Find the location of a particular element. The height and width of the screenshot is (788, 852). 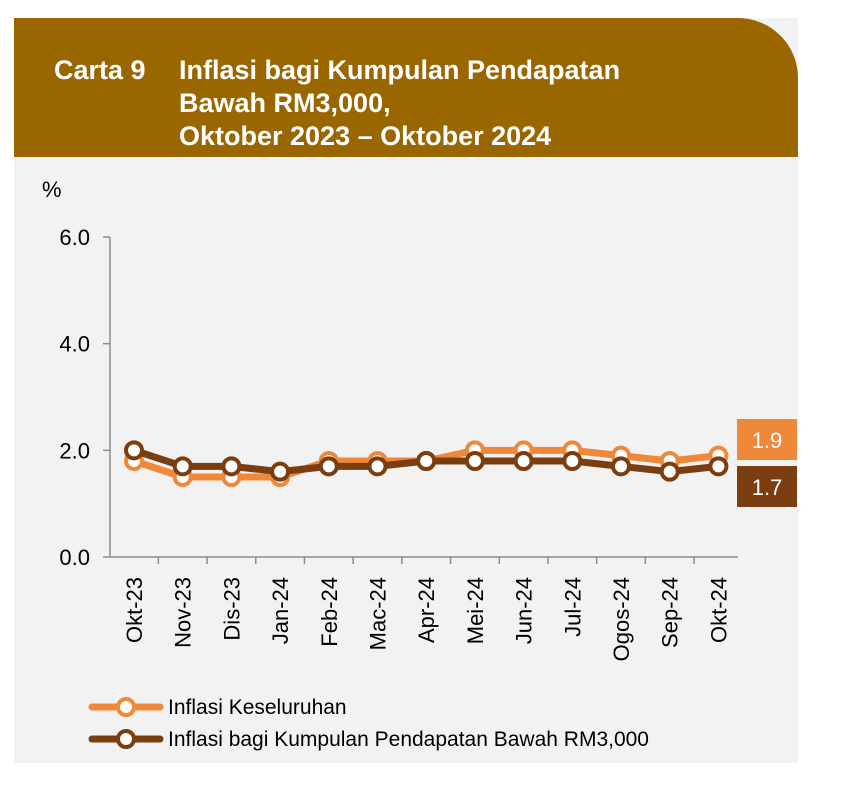

y-tick-label: 6.0 is located at coordinates (74, 237).